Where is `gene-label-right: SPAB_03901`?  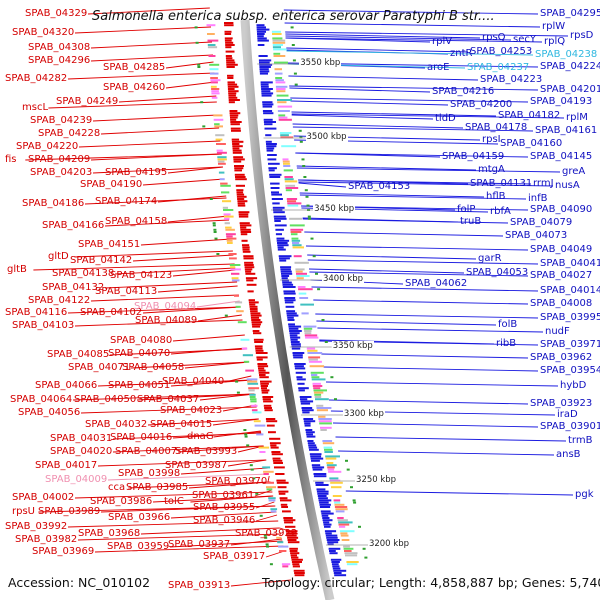 gene-label-right: SPAB_03901 is located at coordinates (570, 426).